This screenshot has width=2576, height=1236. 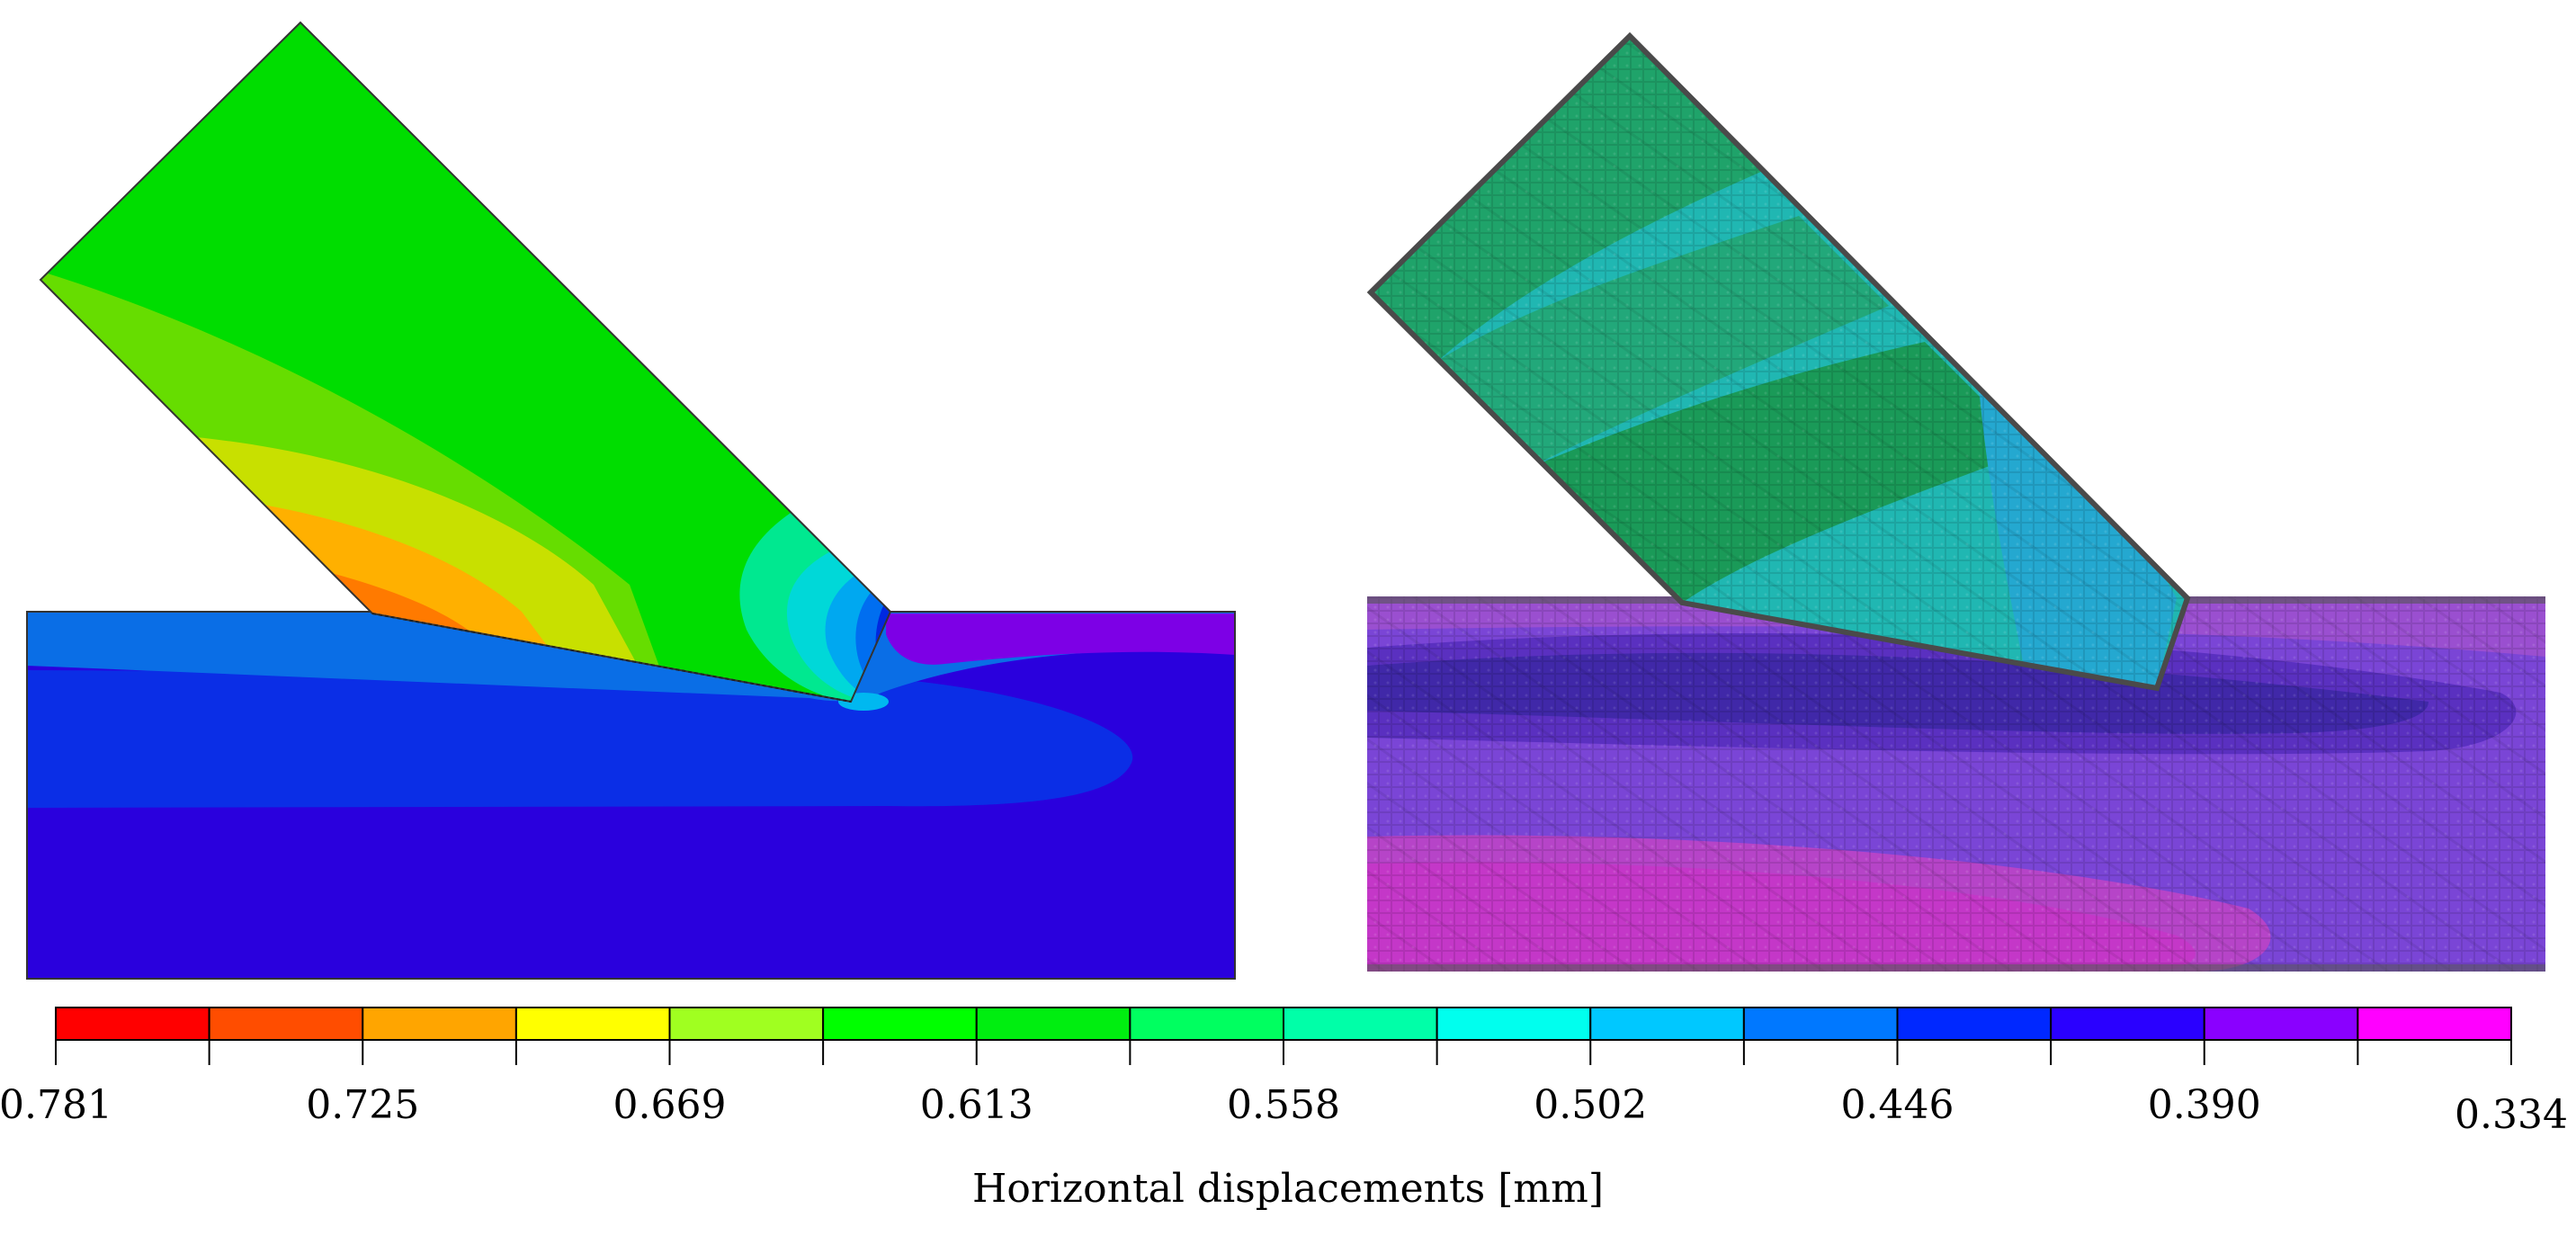 I want to click on dic-chord, so click(x=1956, y=784).